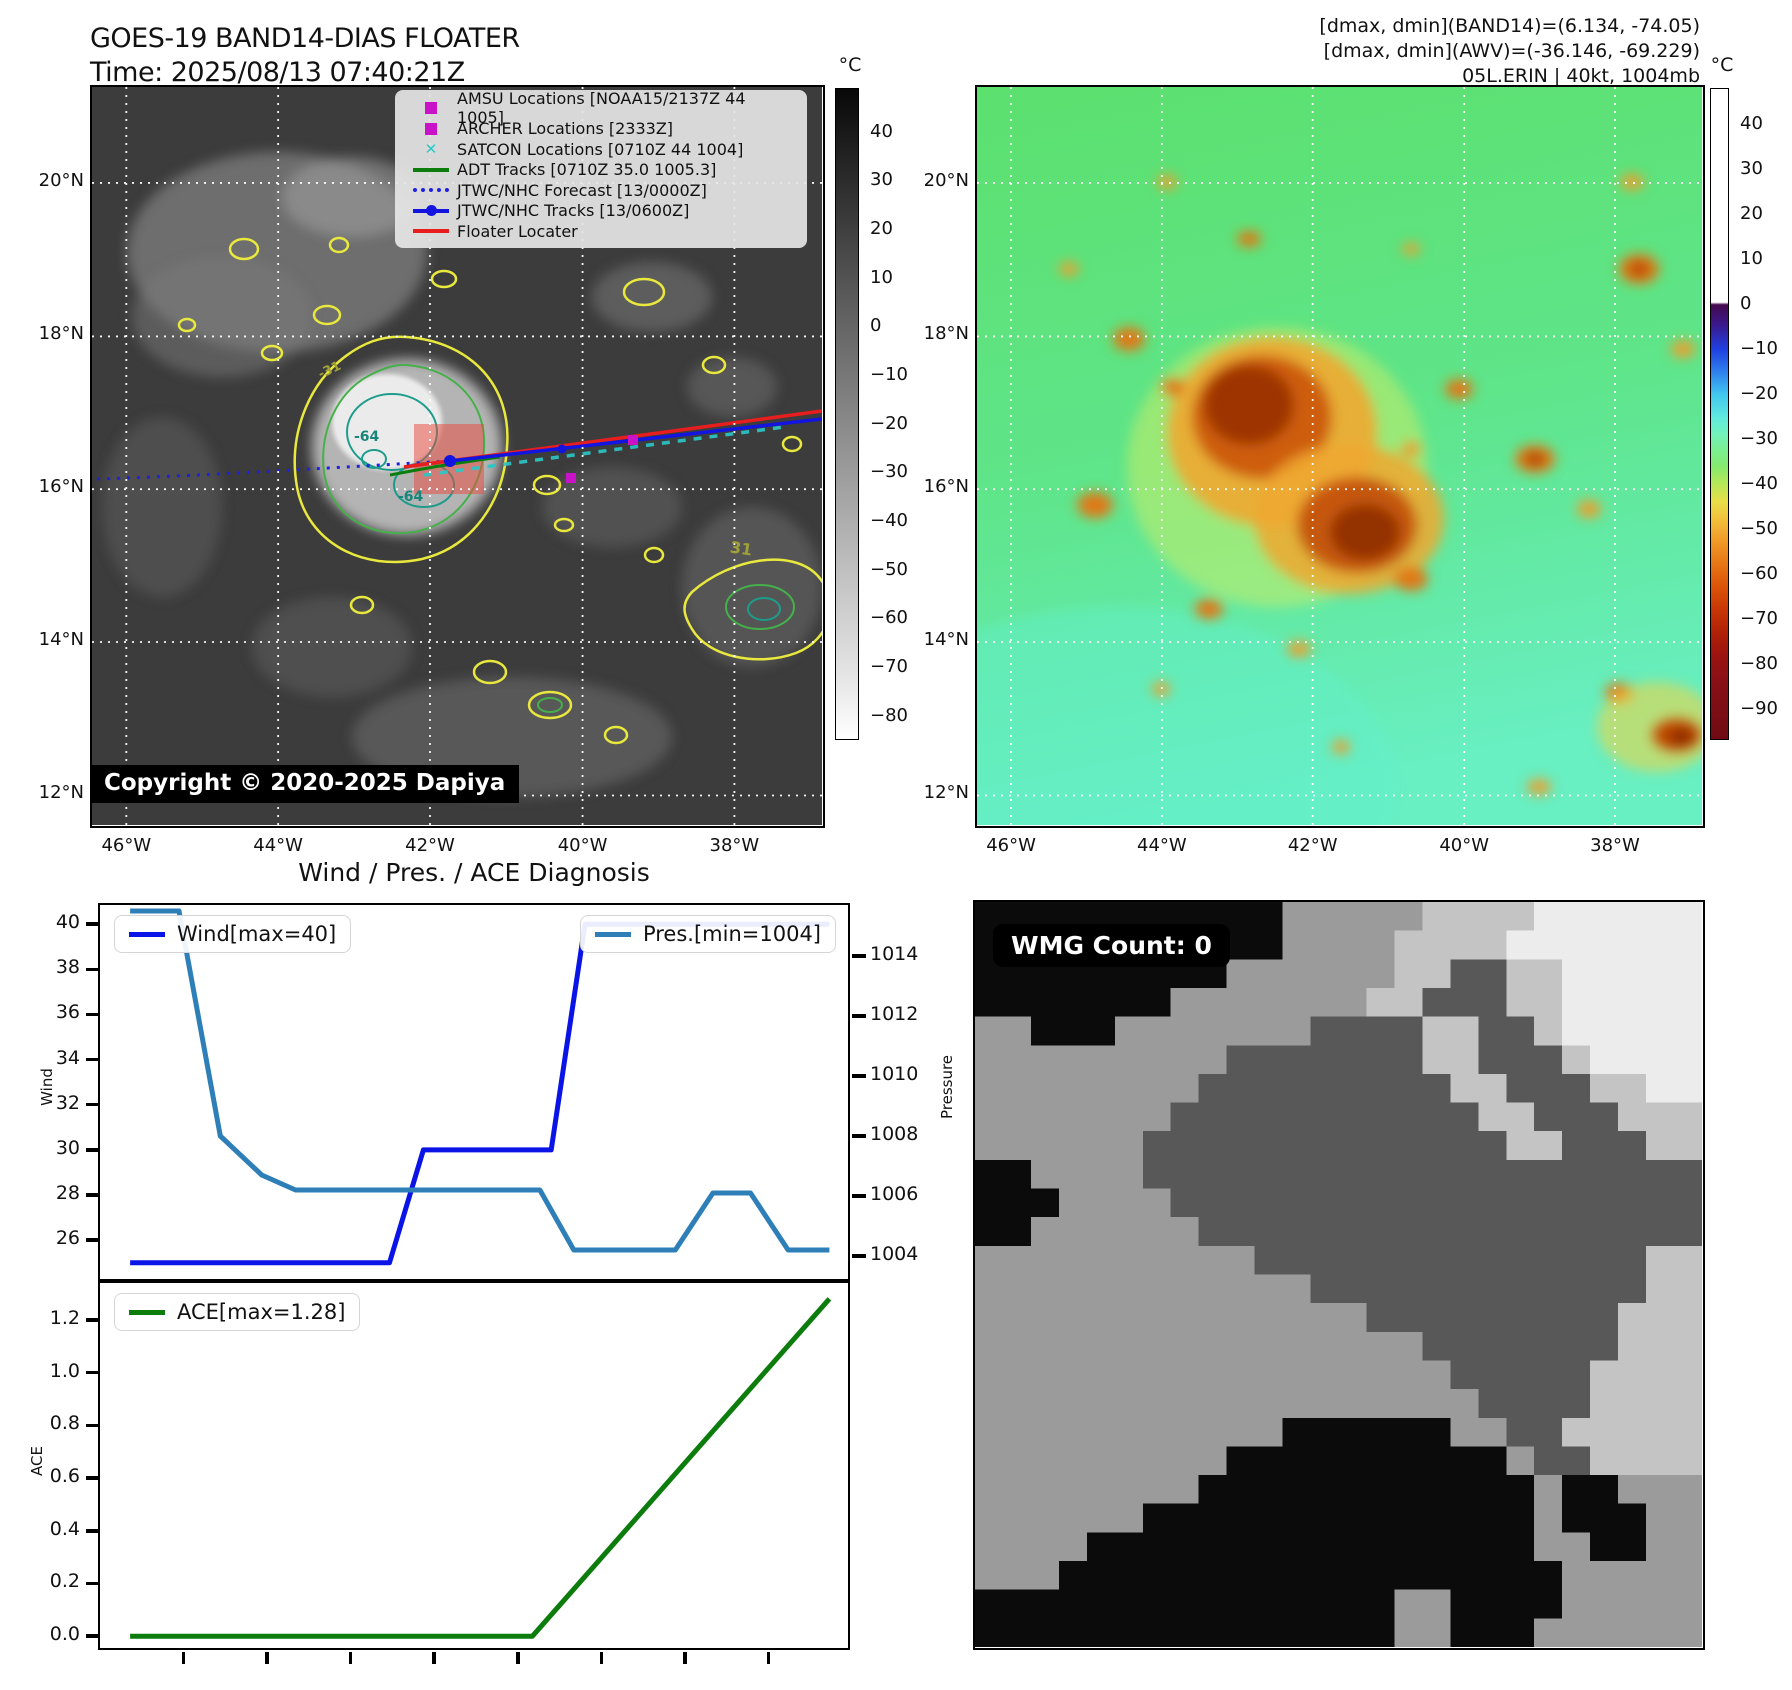 This screenshot has width=1792, height=1690. I want to click on line-dot-icon, so click(431, 210).